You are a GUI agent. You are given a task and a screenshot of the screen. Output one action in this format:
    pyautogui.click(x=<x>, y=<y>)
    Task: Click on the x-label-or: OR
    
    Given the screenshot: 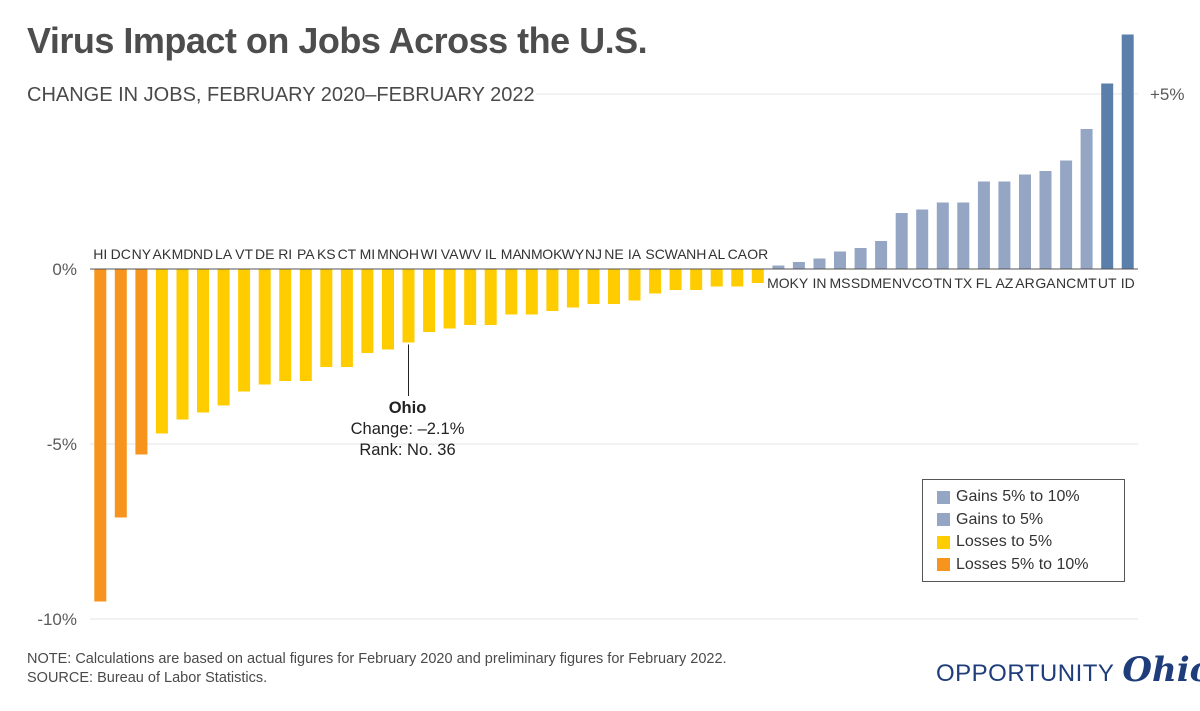 What is the action you would take?
    pyautogui.click(x=757, y=254)
    